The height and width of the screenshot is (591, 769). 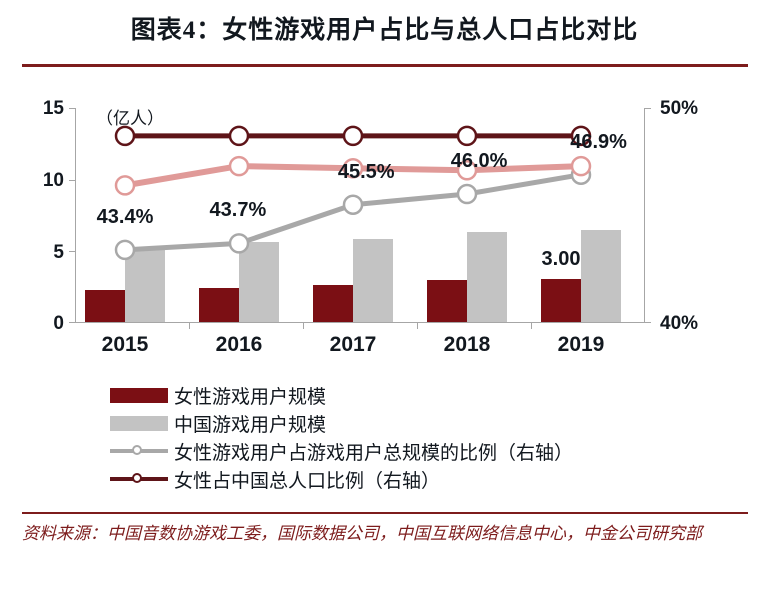 What do you see at coordinates (362, 533) in the screenshot?
I see `source-note: 资料来源：中国音数协游戏工委，国际数据公司，中国互联网络信息中心，中金公司研究部` at bounding box center [362, 533].